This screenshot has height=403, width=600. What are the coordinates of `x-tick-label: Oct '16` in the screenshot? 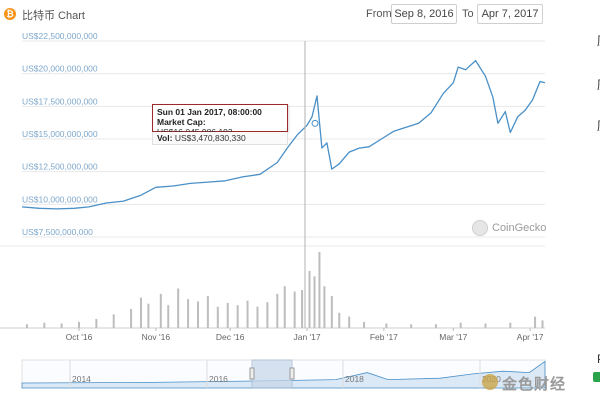 It's located at (79, 337).